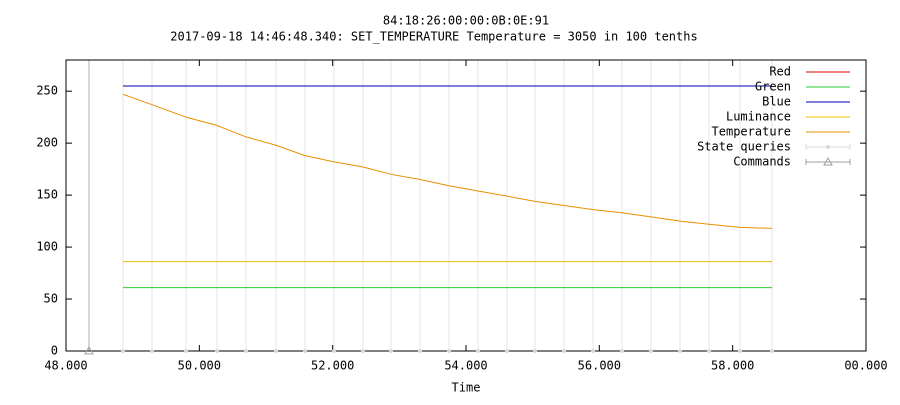 The width and height of the screenshot is (900, 405). What do you see at coordinates (47, 91) in the screenshot?
I see `y-tick-label: 250` at bounding box center [47, 91].